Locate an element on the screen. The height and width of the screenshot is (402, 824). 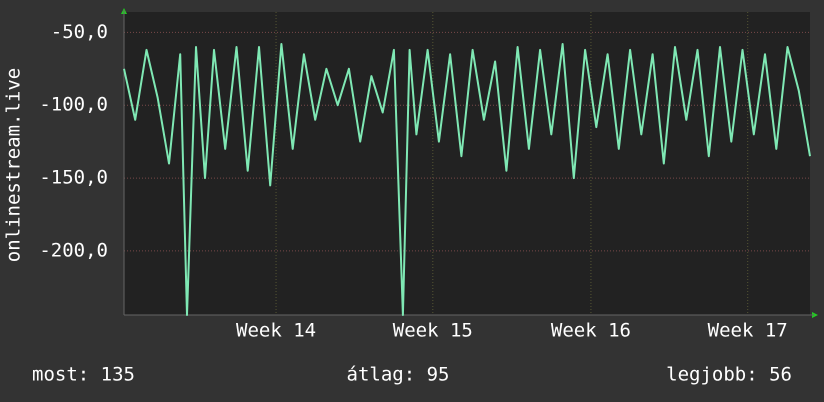
y-tick-label: -200,0 is located at coordinates (73, 250).